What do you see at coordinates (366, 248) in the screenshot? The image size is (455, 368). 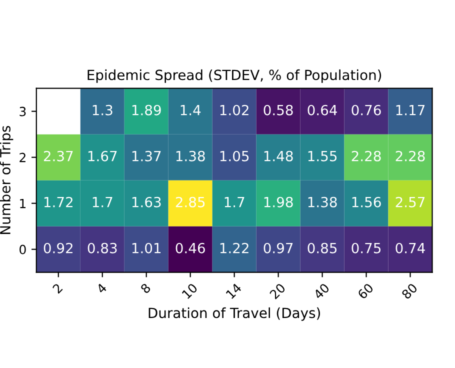 I see `data-label: 0.75` at bounding box center [366, 248].